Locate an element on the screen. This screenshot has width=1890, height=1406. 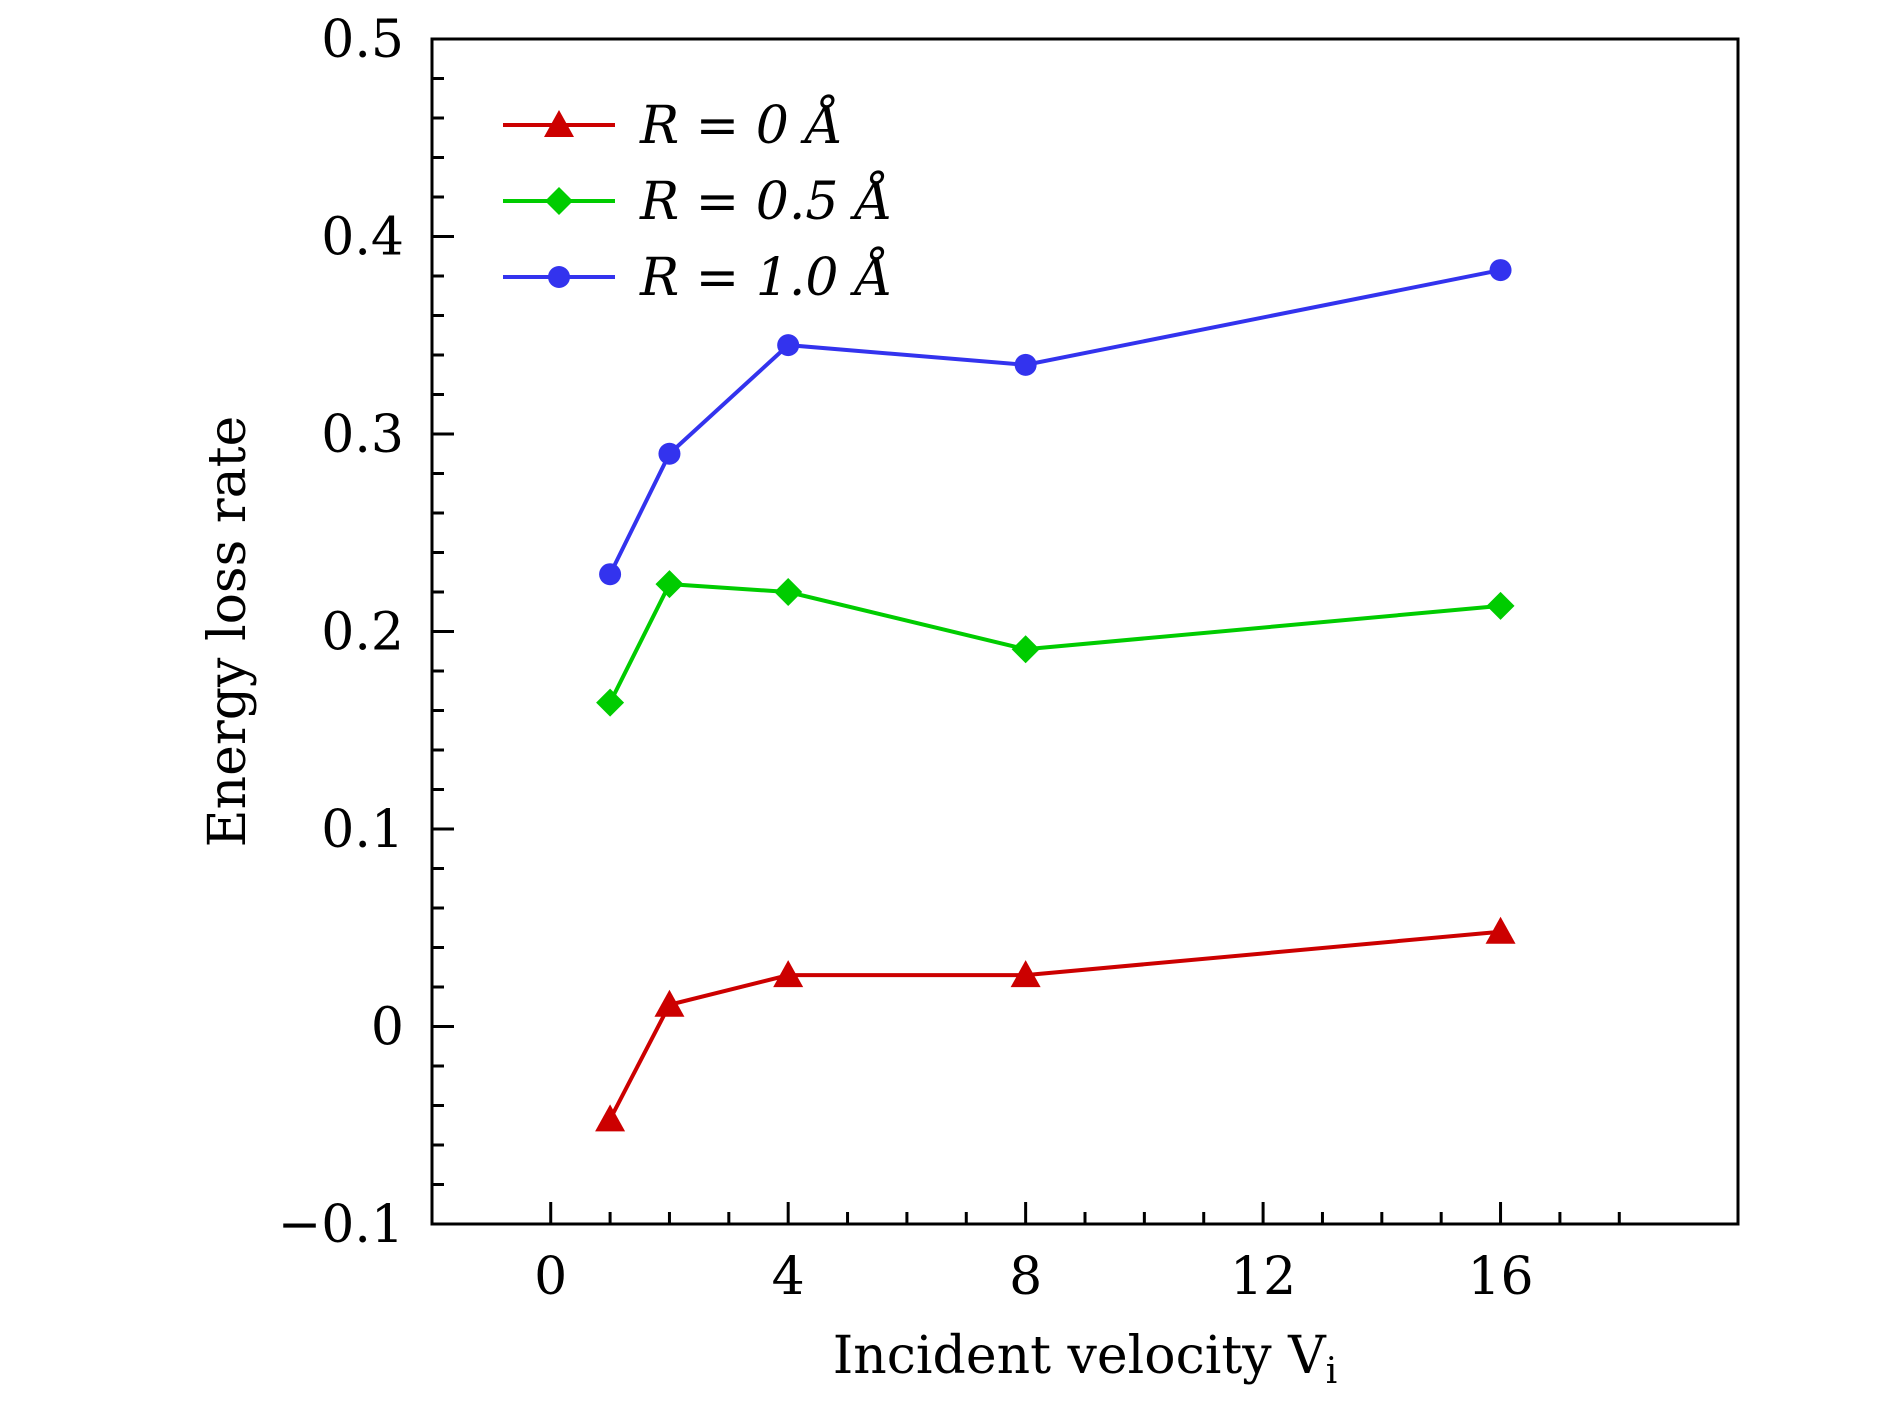
y-axis-title: Energy loss rate is located at coordinates (228, 632).